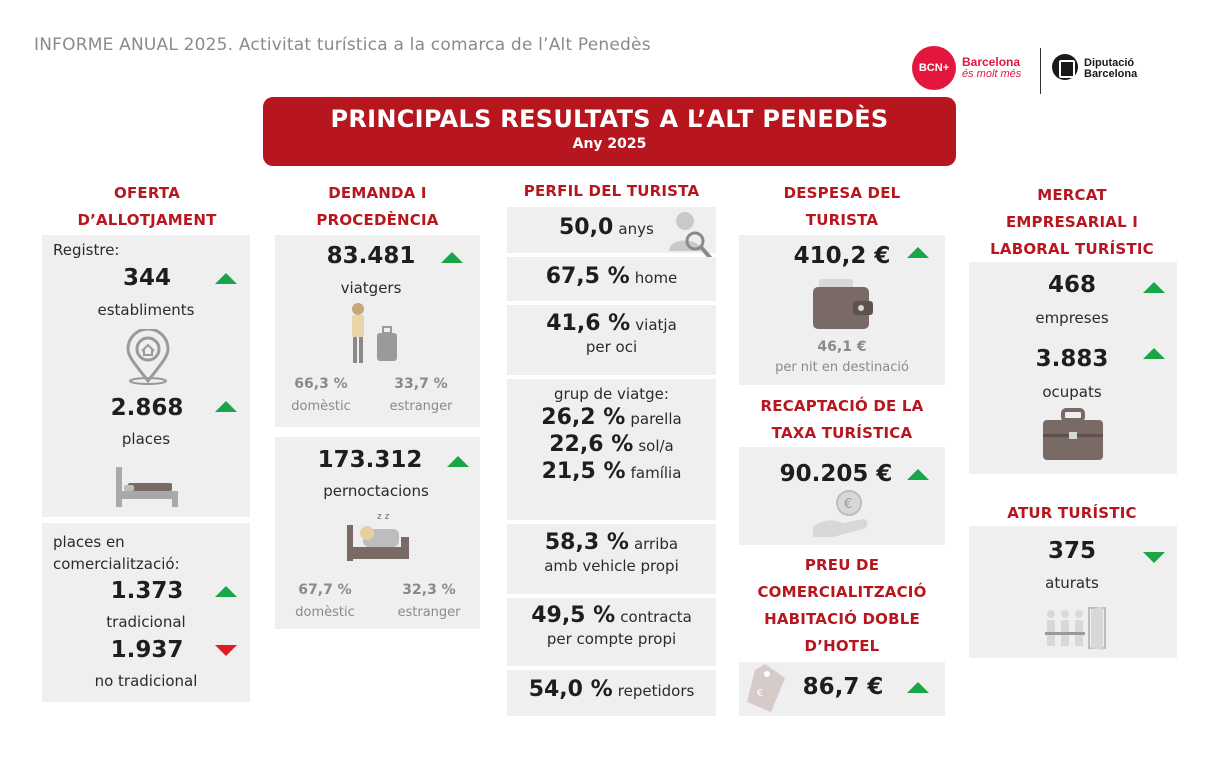 Image resolution: width=1223 pixels, height=768 pixels. Describe the element at coordinates (766, 688) in the screenshot. I see `price-tag-icon: €` at that location.